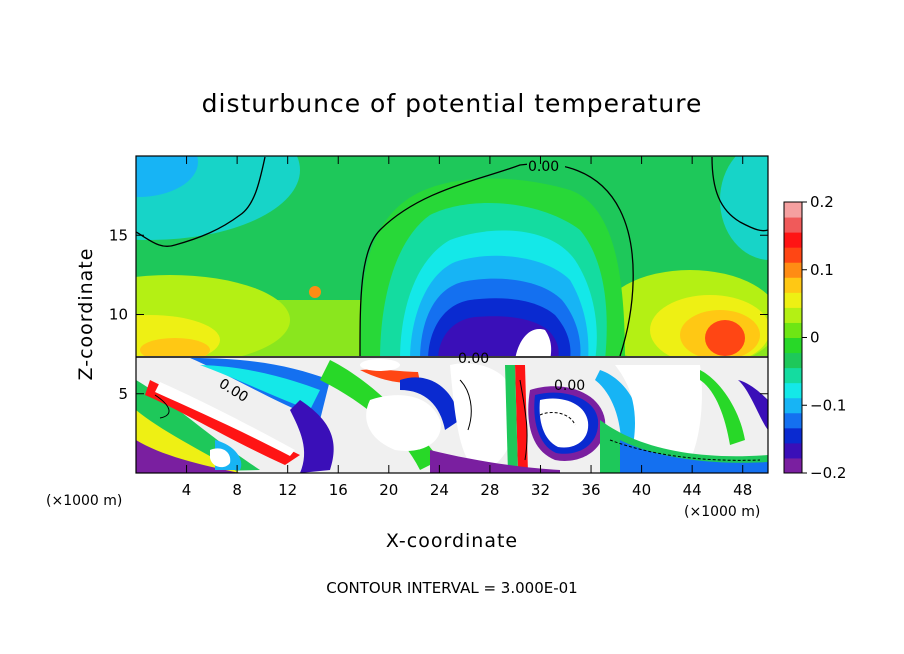 The image size is (904, 654). Describe the element at coordinates (828, 405) in the screenshot. I see `colorbar-tick-label: −0.1` at that location.